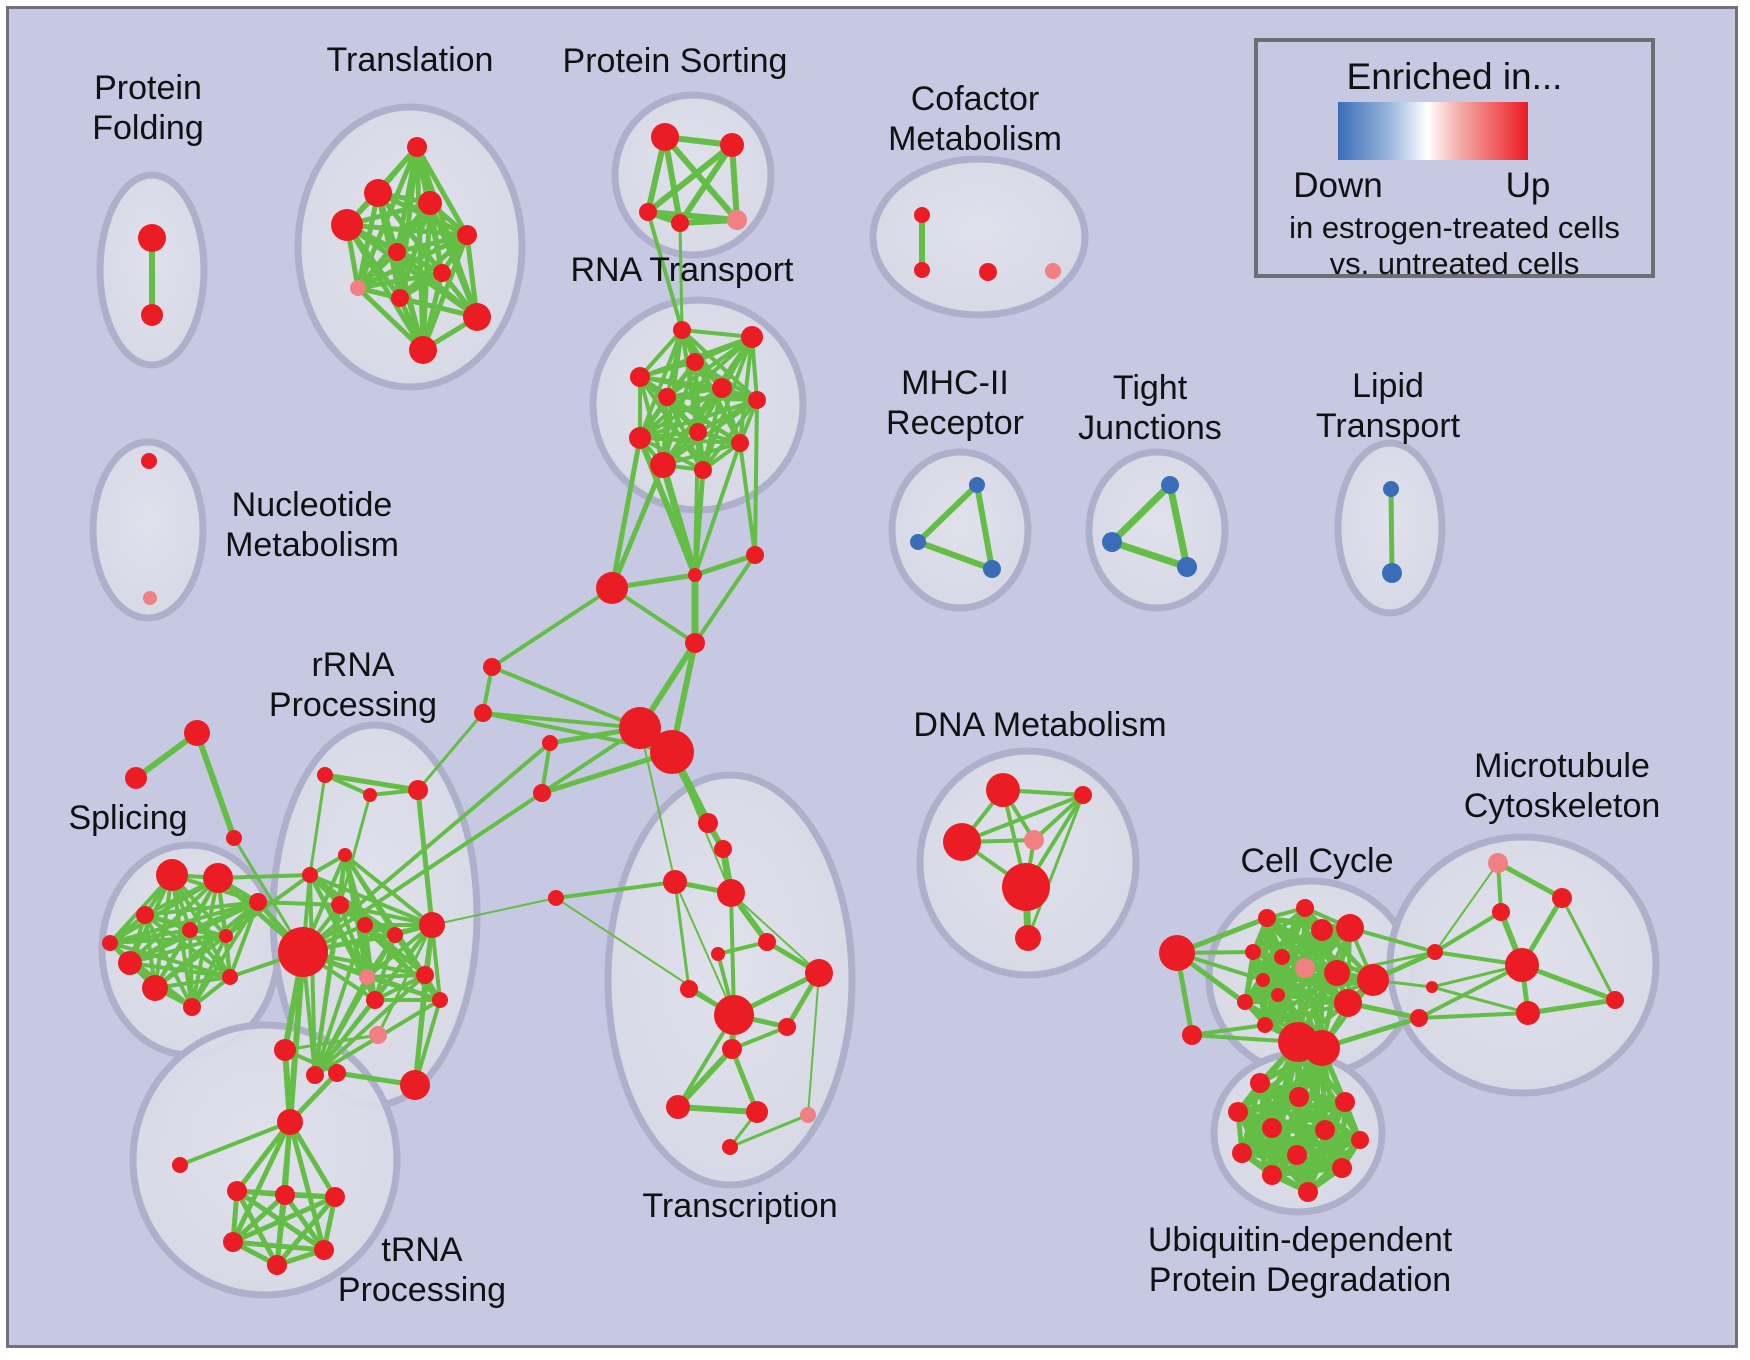  What do you see at coordinates (477, 317) in the screenshot?
I see `node-t10` at bounding box center [477, 317].